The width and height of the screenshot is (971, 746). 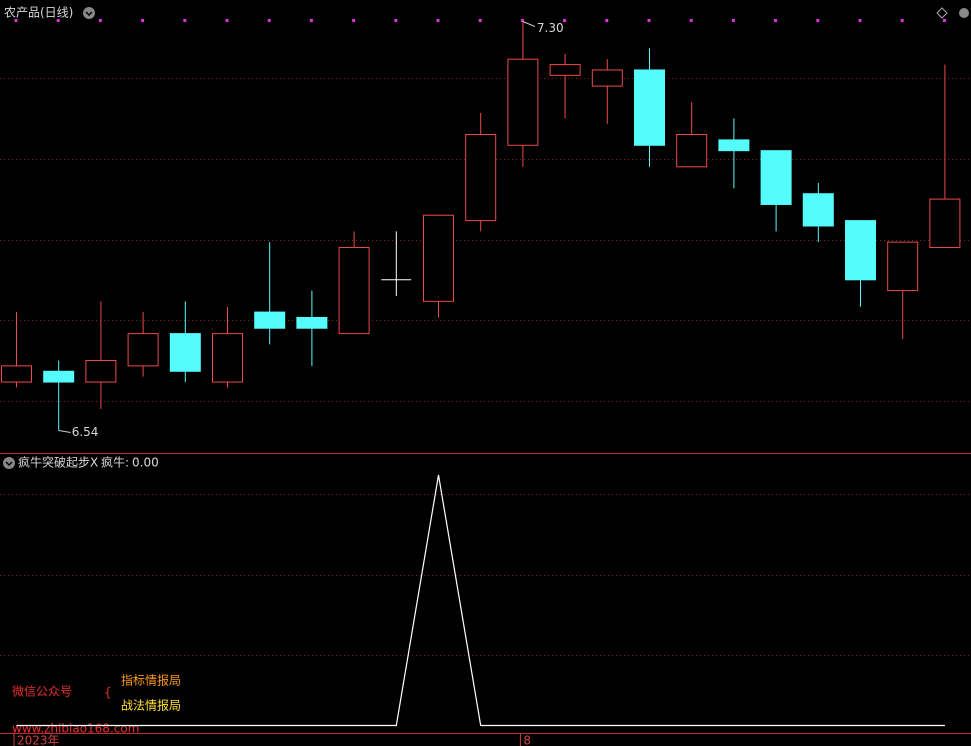 What do you see at coordinates (151, 705) in the screenshot?
I see `watermark-text: 战法情报局` at bounding box center [151, 705].